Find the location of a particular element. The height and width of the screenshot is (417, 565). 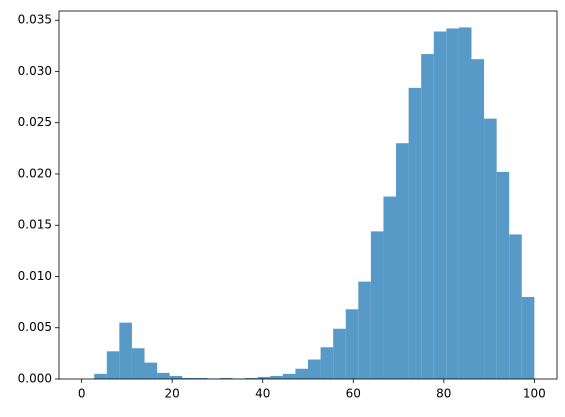

x-tick-label: 0 is located at coordinates (82, 394).